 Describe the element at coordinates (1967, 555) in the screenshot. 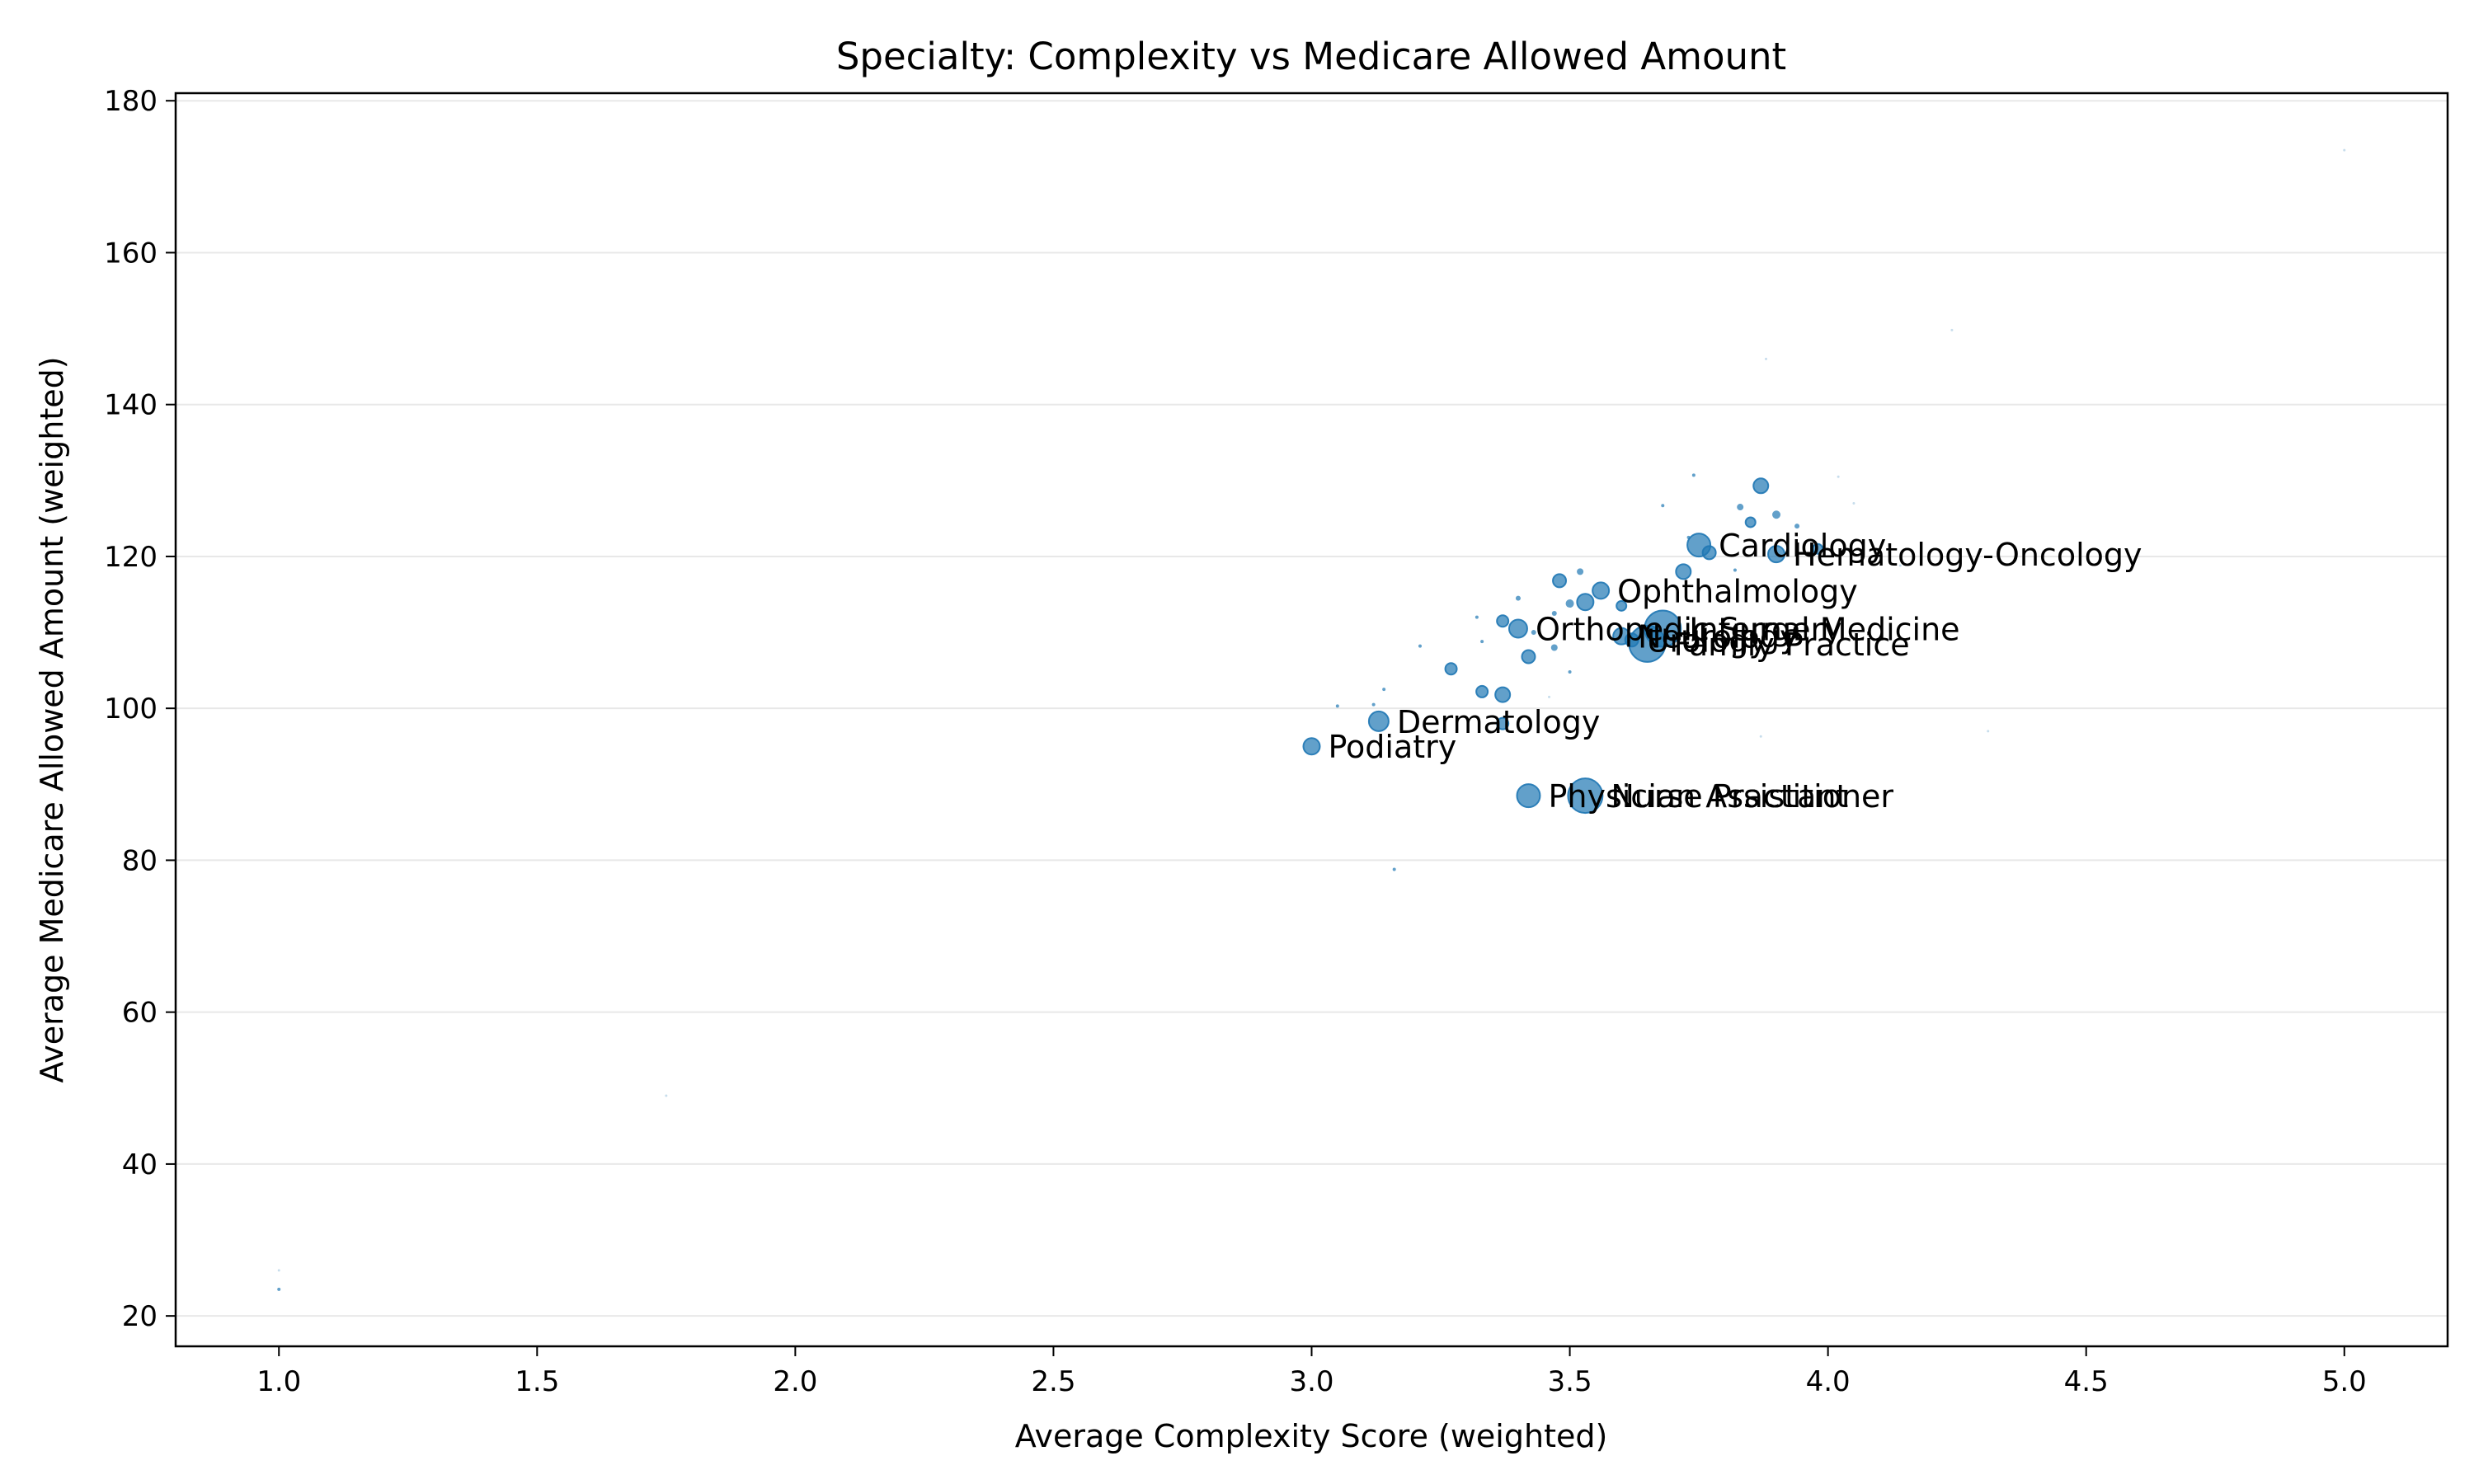

I see `data-point-label: Hematology-Oncology` at that location.